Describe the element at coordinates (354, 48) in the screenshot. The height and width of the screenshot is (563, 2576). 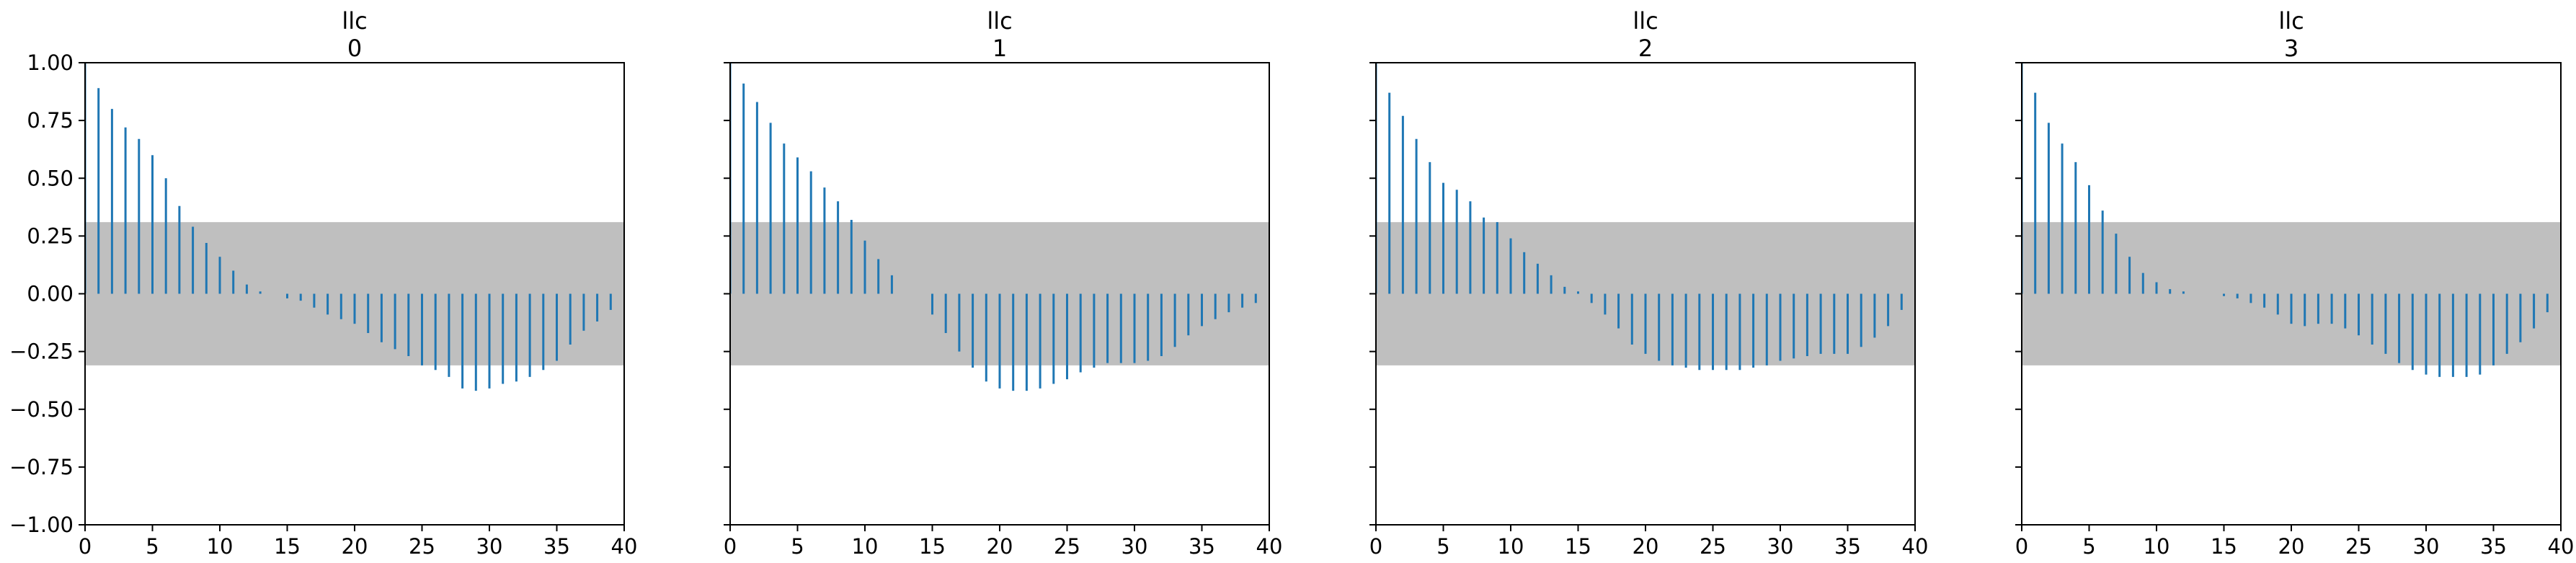
I see `panel-title-line-2: 0` at that location.